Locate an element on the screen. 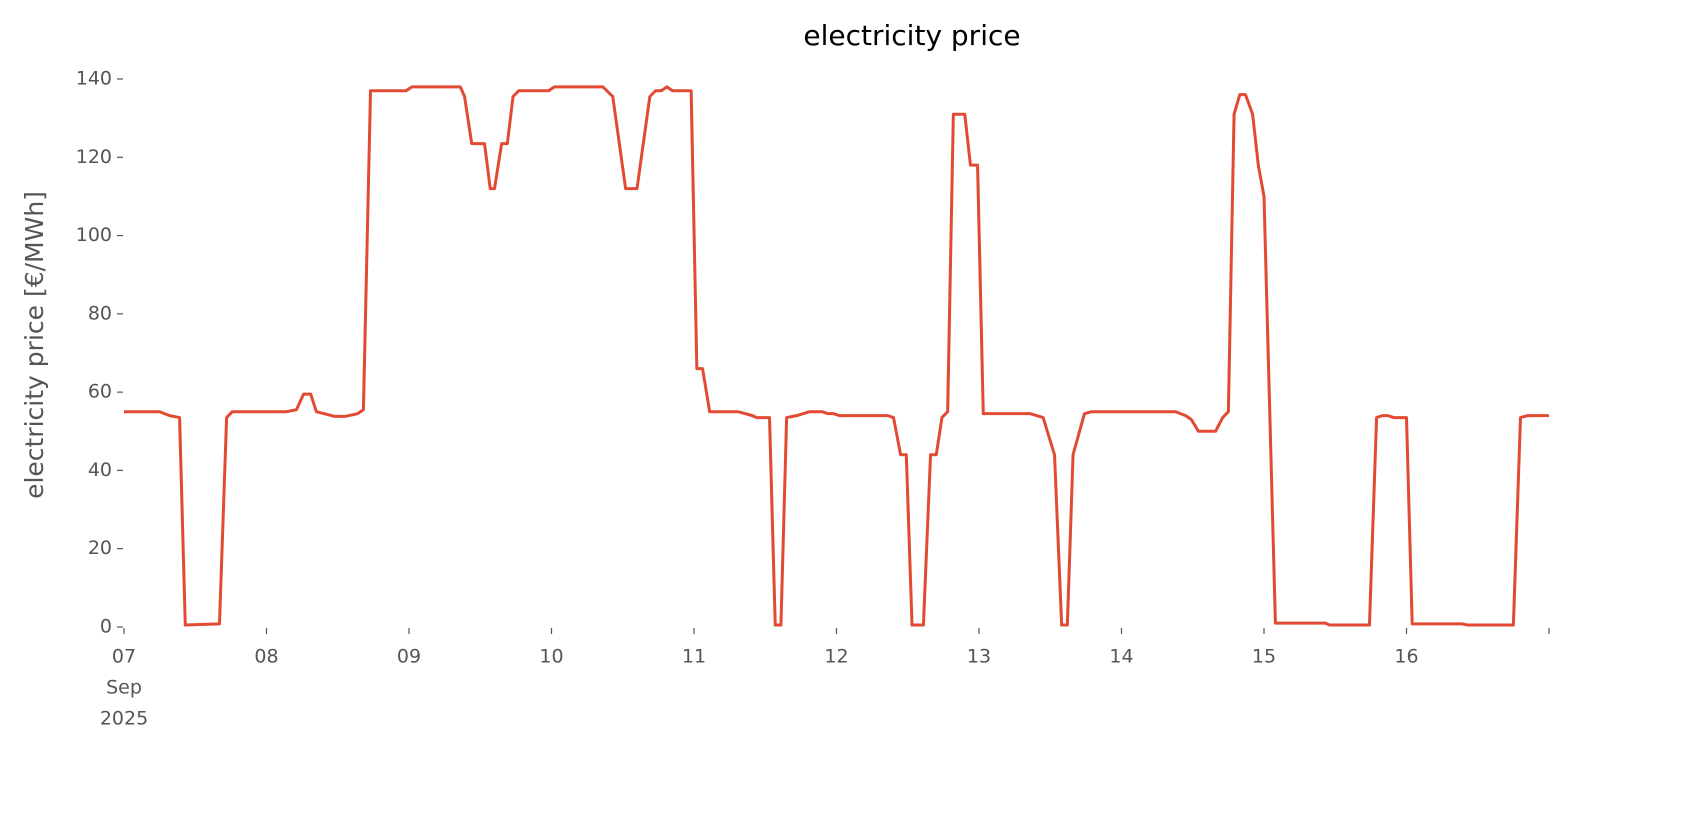  y-tick-label: 120 is located at coordinates (94, 157).